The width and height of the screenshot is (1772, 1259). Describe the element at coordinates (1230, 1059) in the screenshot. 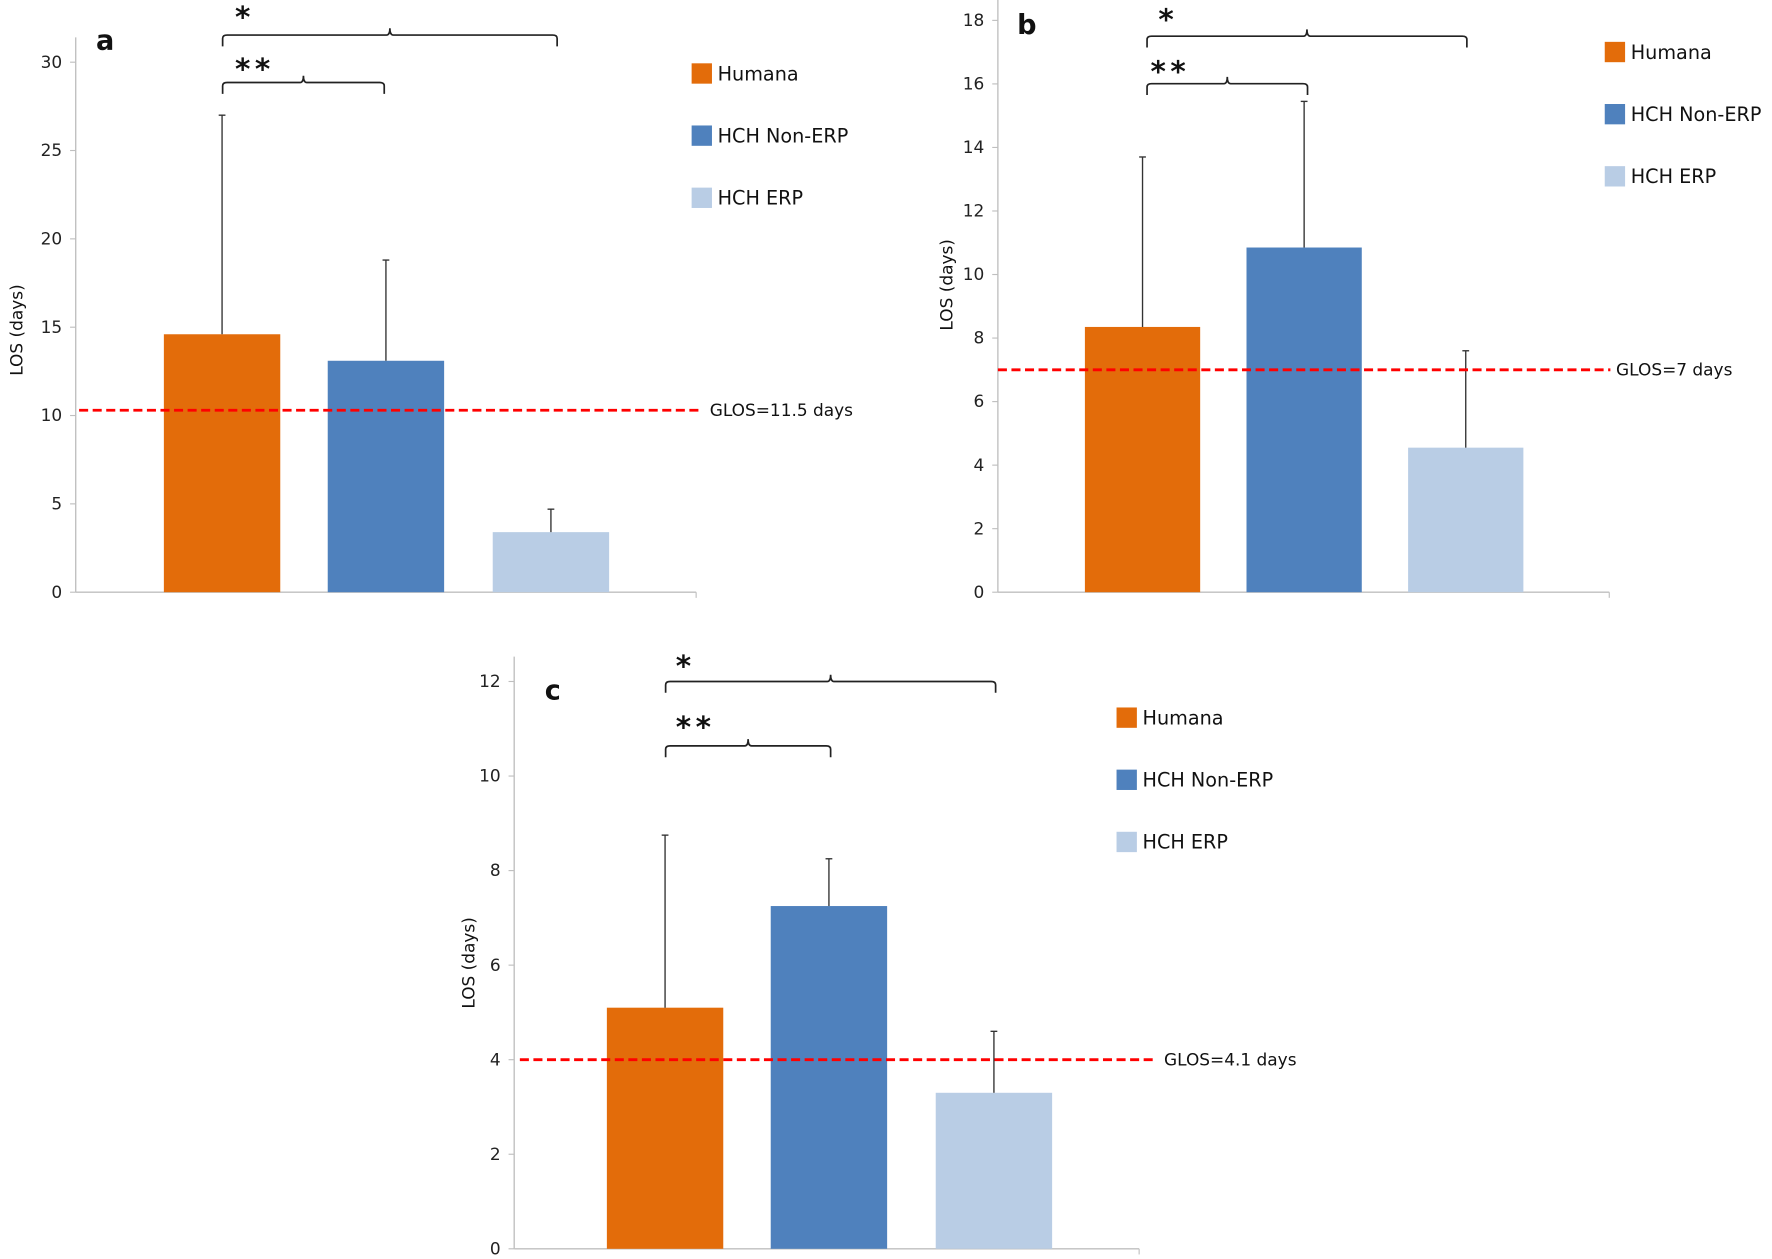

I see `glos-label: GLOS=4.1 days` at that location.